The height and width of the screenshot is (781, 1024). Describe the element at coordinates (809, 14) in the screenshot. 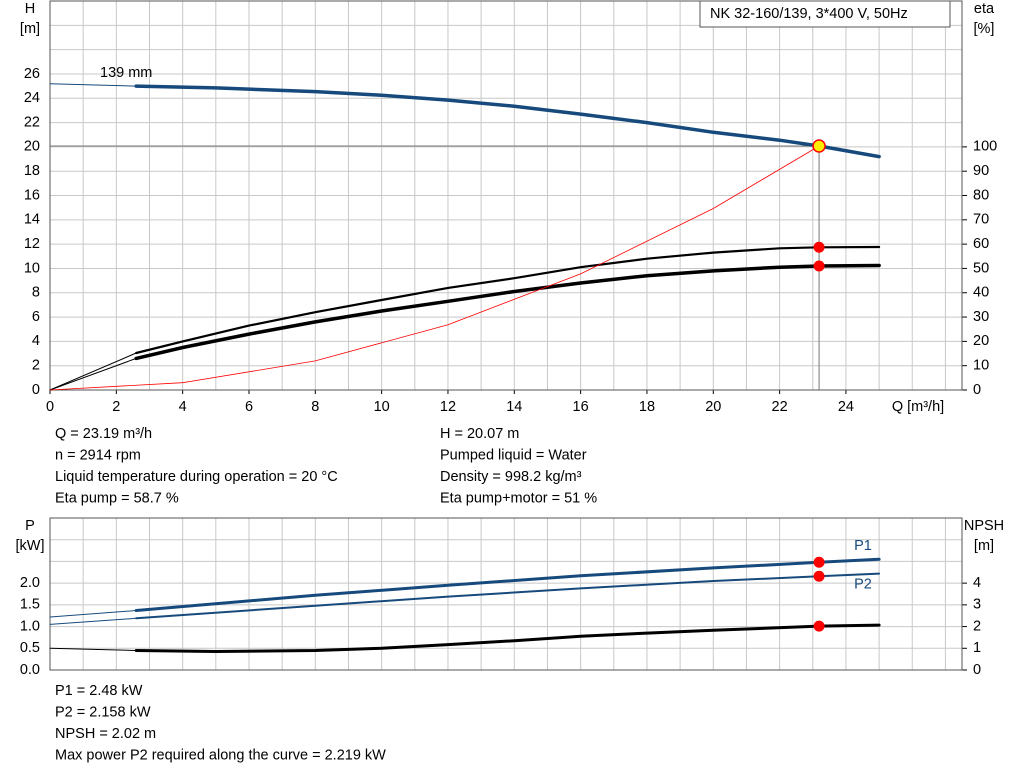

I see `chart-title: NK 32-160/139, 3*400 V, 50Hz` at that location.